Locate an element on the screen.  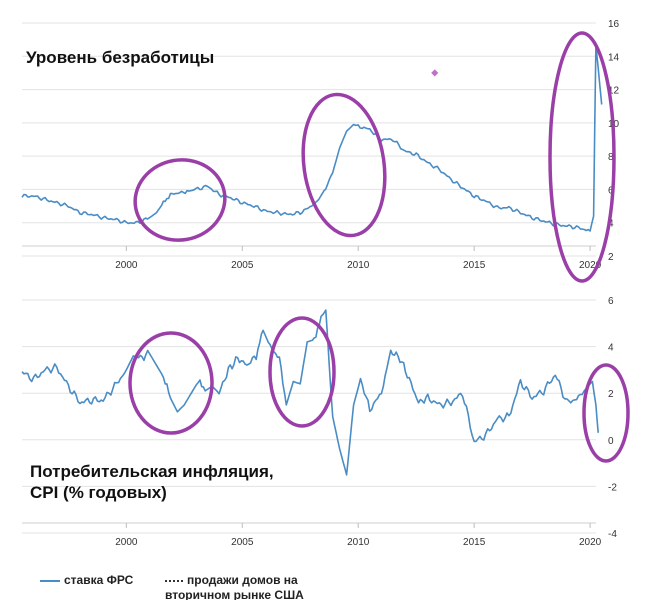
legend-item-home-sales: продажи домов на вторичном рынке США is located at coordinates (255, 586).